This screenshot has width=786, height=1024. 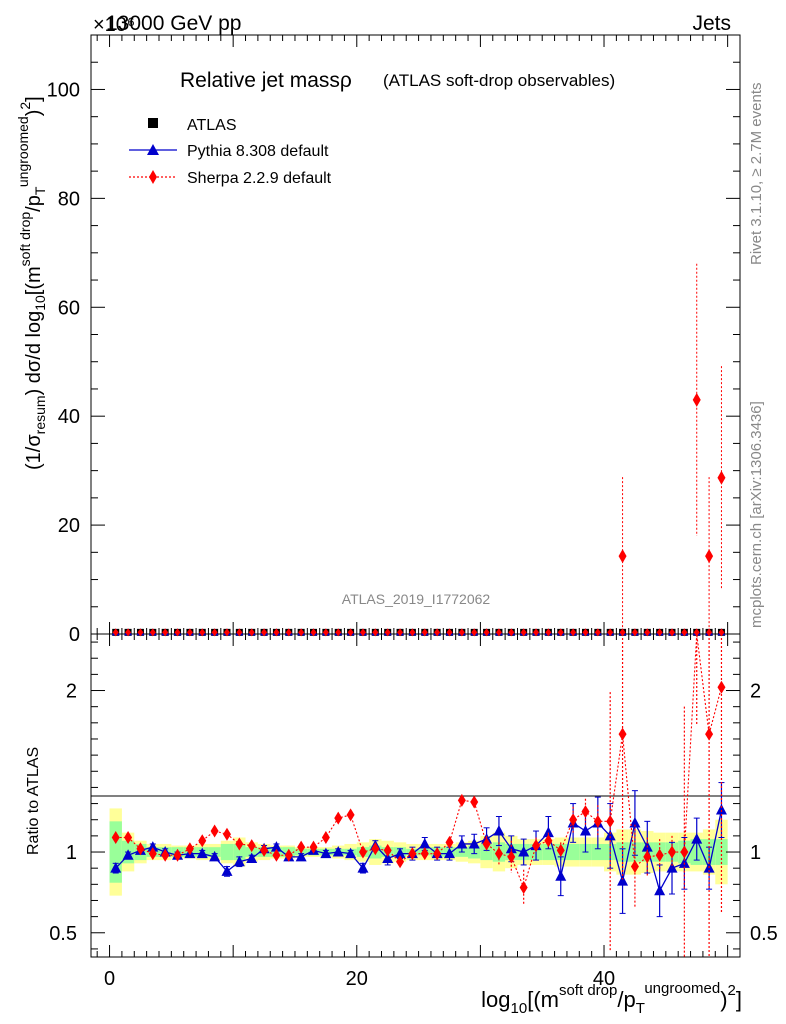 I want to click on ratio-y-tick-label: 0.5, so click(x=63, y=934).